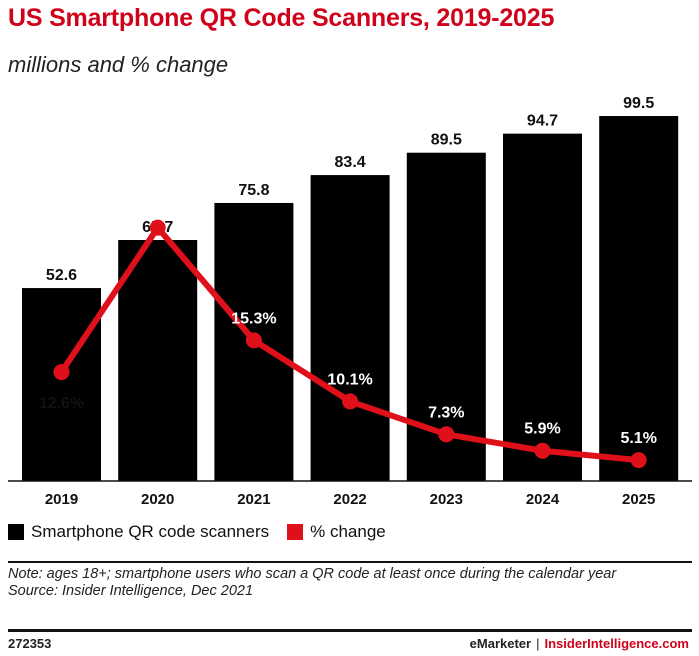 Image resolution: width=699 pixels, height=656 pixels. Describe the element at coordinates (349, 379) in the screenshot. I see `line-label-2022: 10.1%` at that location.